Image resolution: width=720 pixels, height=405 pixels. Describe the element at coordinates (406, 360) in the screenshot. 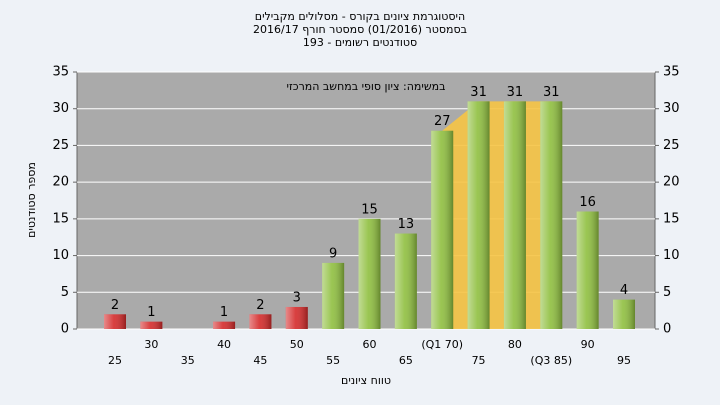

I see `x-tick-label: 65` at that location.